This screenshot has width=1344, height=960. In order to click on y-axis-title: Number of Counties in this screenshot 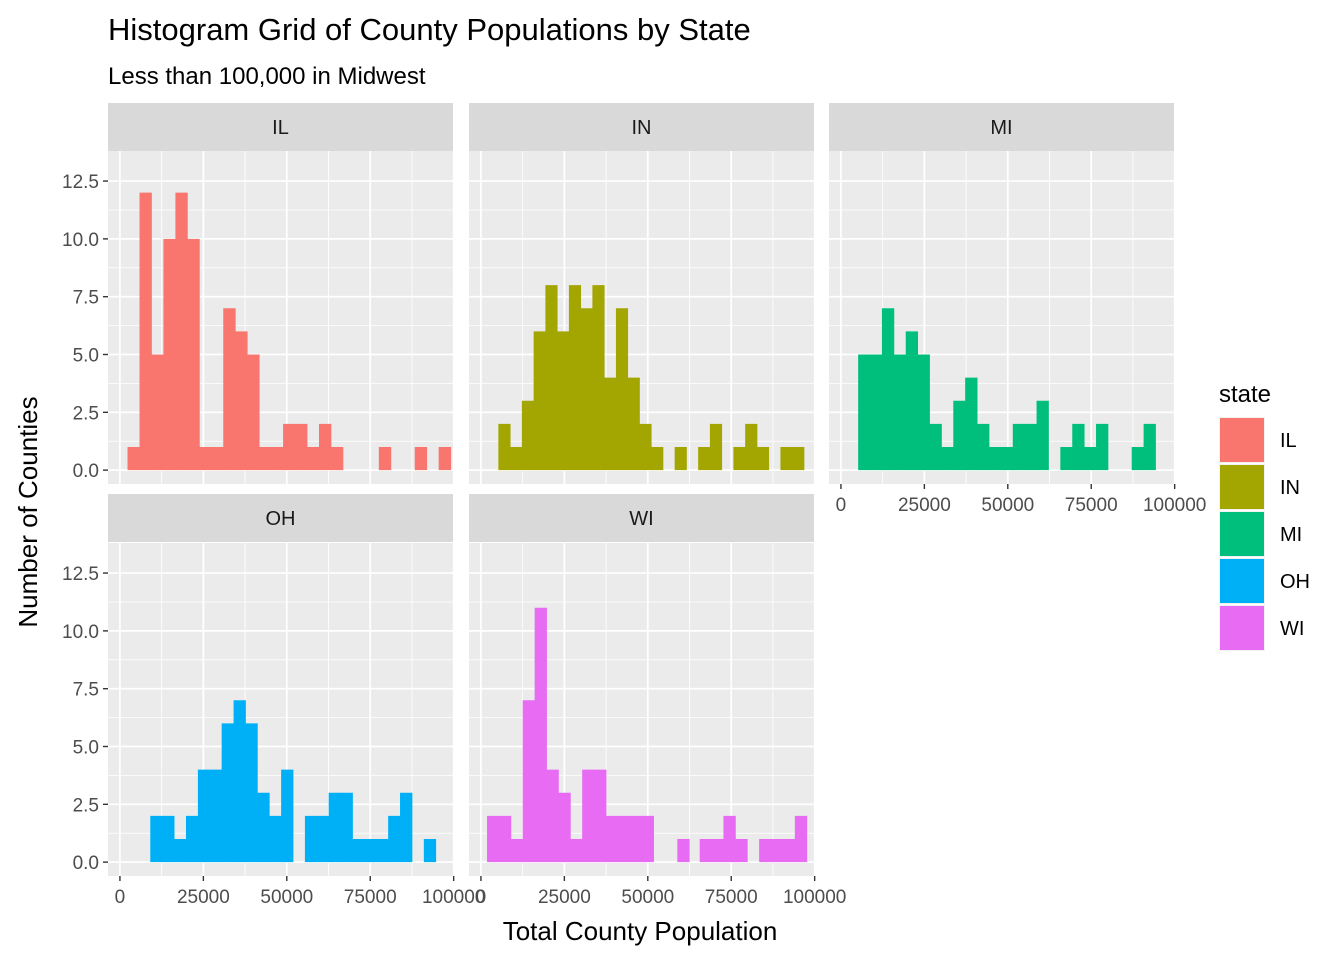, I will do `click(28, 511)`.